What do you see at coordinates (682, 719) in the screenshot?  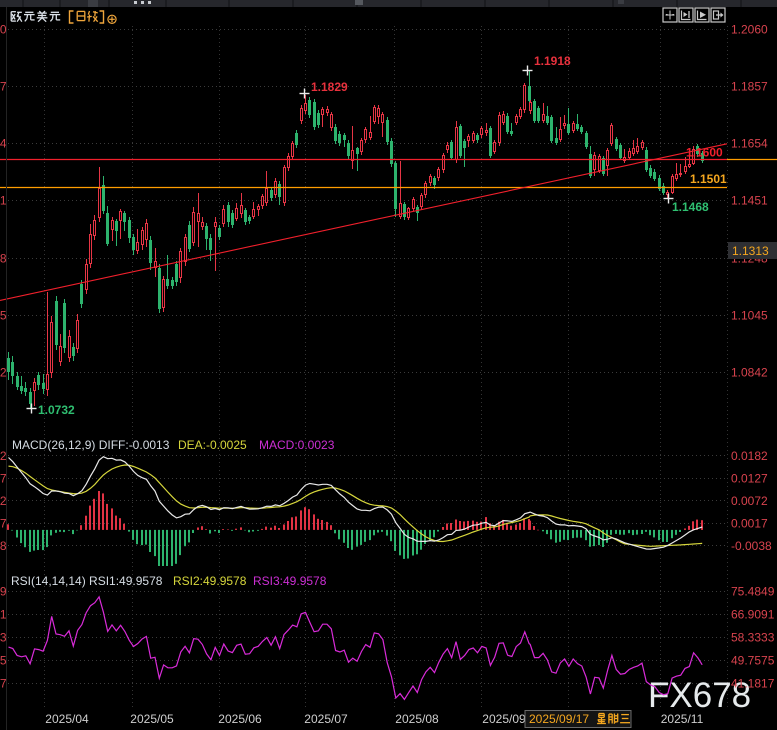 I see `svg-text: 2025/11` at bounding box center [682, 719].